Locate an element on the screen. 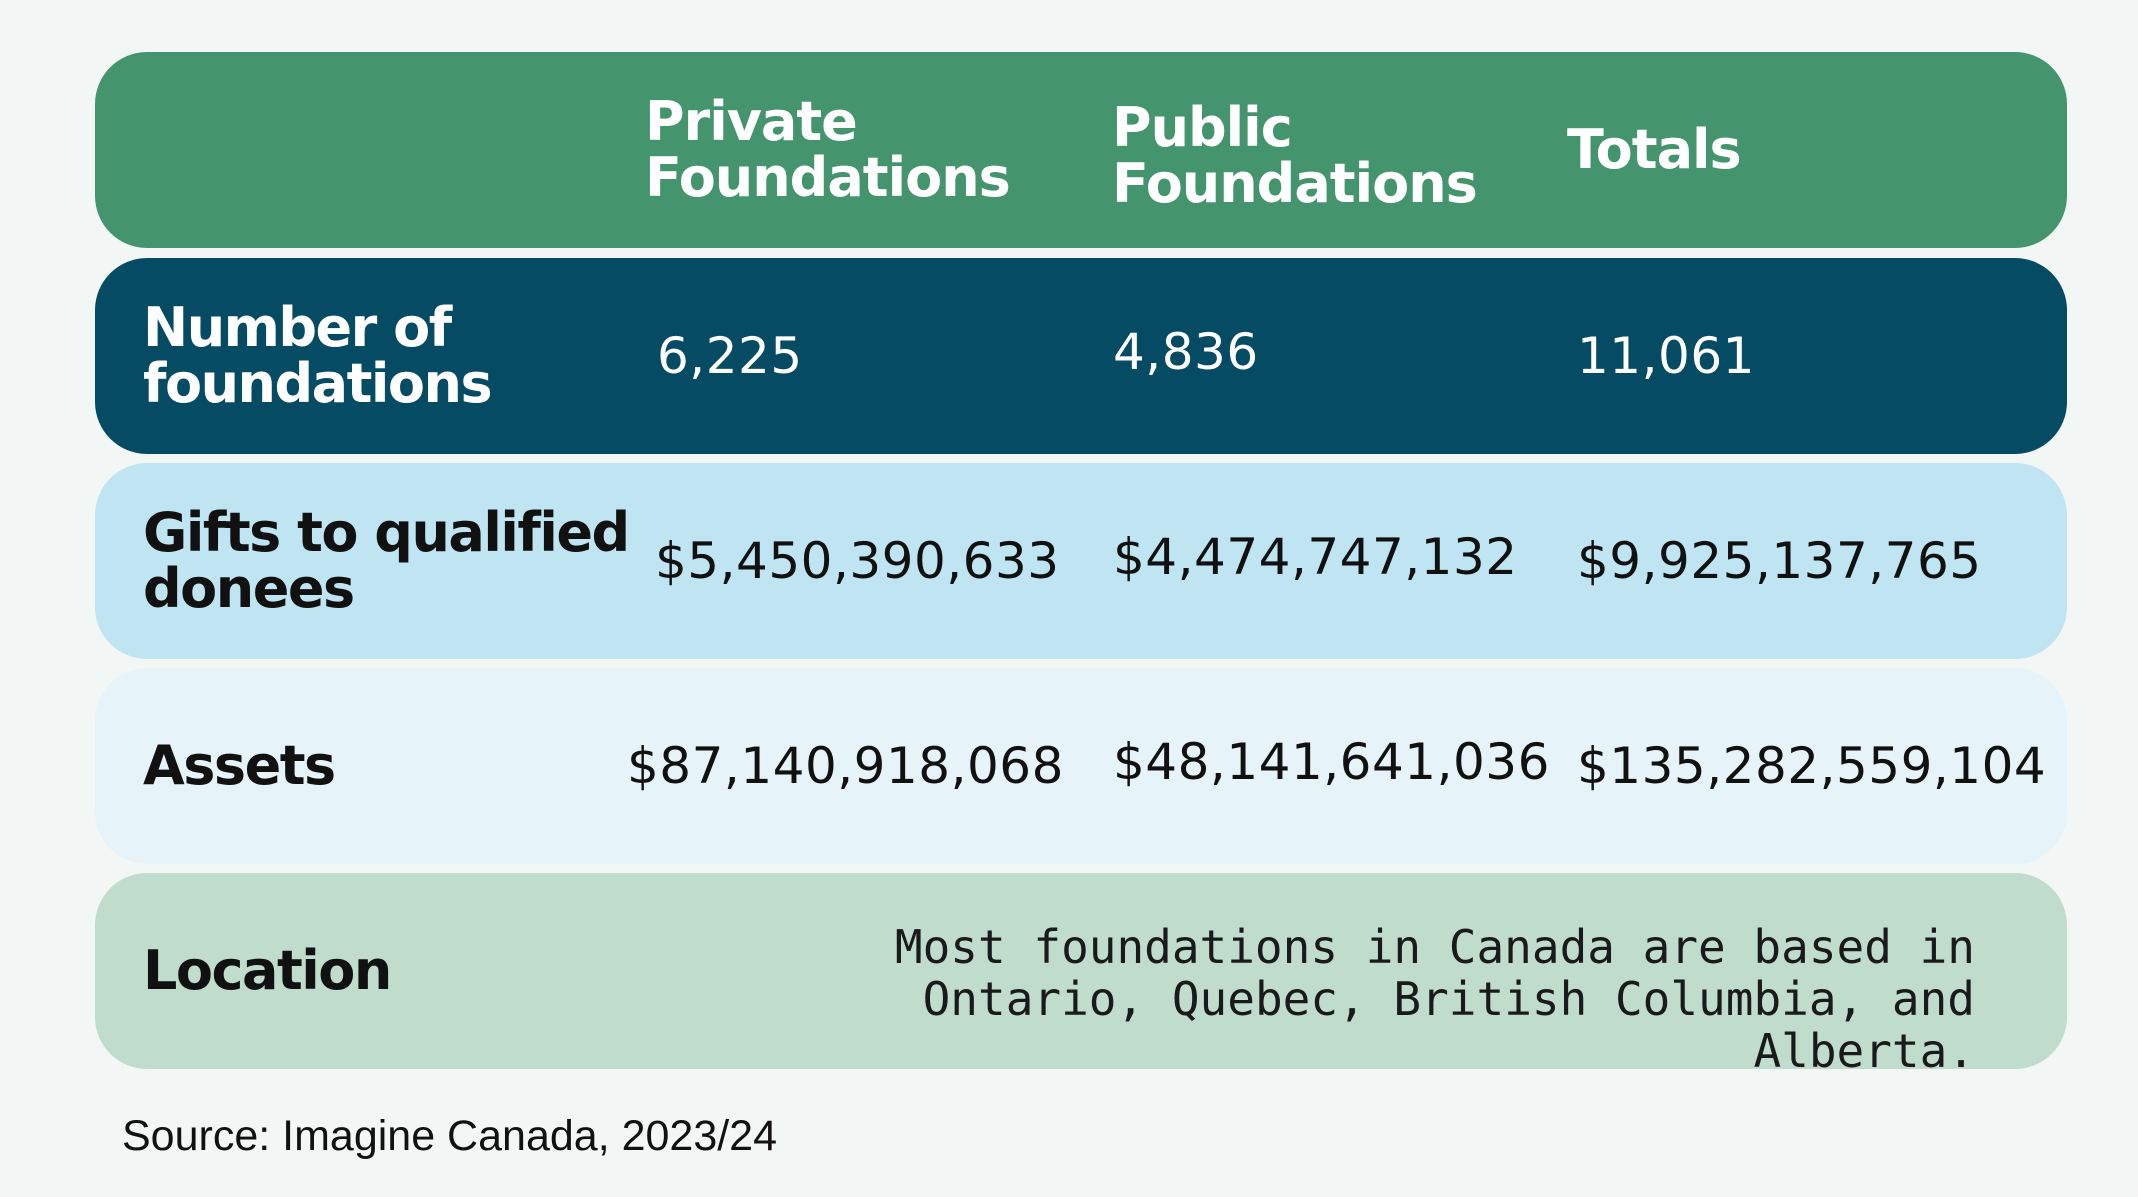 The image size is (2138, 1197). assets-public: $48,141,641,036 is located at coordinates (1331, 762).